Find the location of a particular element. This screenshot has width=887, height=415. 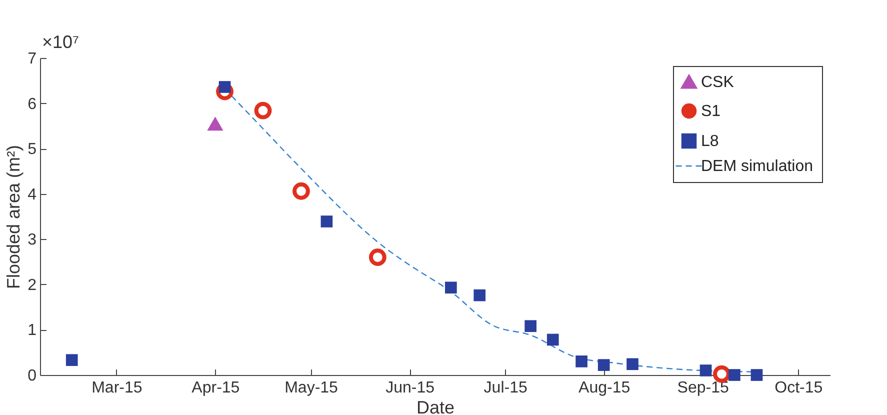

y-tick-label: 3 is located at coordinates (32, 240).